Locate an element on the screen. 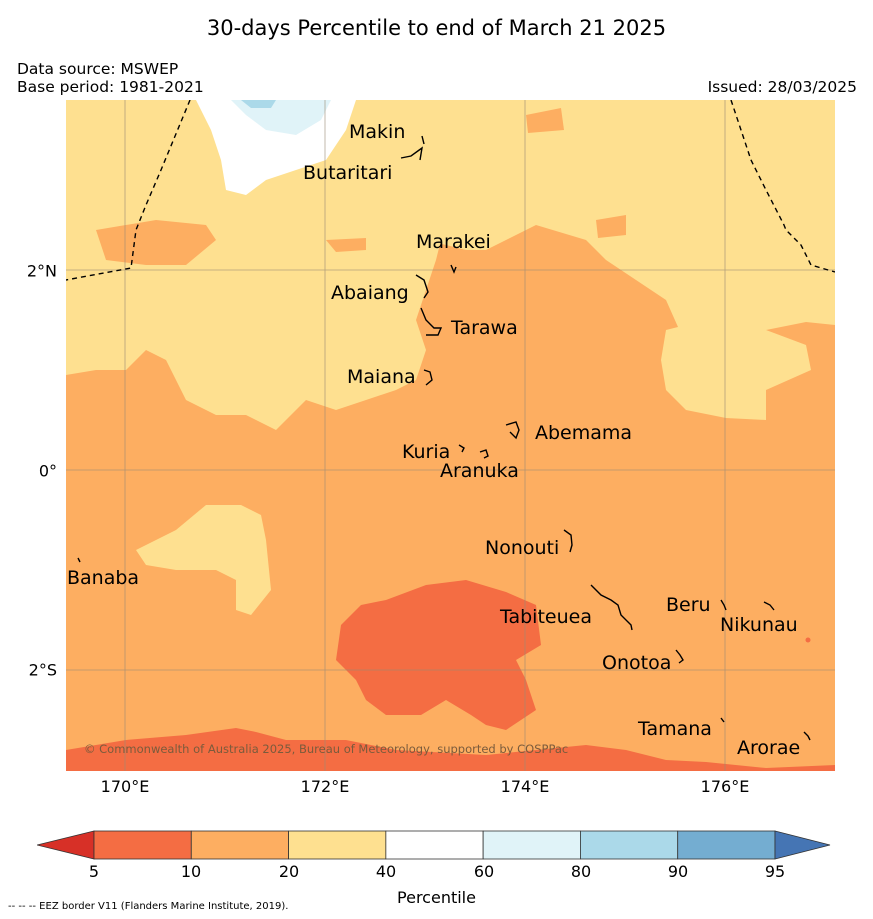 The image size is (873, 919). place-label-banaba: Banaba is located at coordinates (103, 578).